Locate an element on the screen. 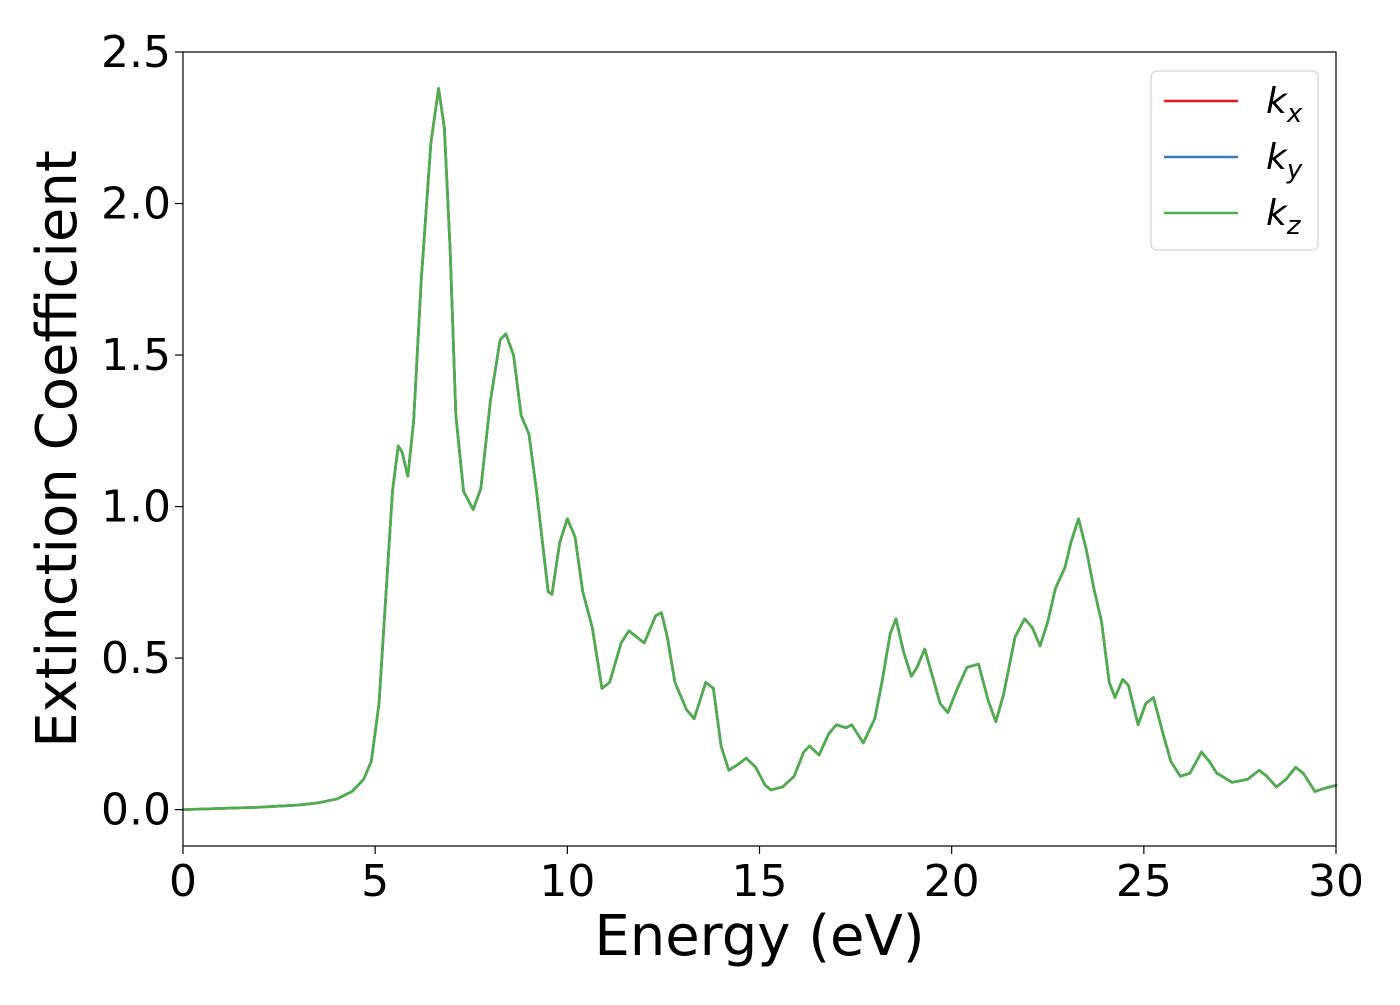 The image size is (1400, 1005). y-tick-label: 0.0 is located at coordinates (136, 810).